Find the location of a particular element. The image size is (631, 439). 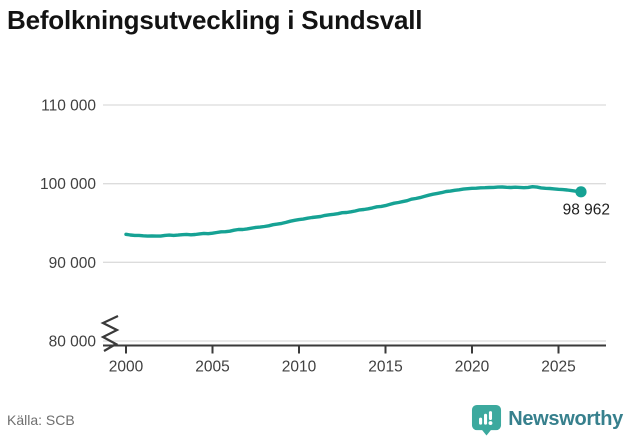

y-tick-label: 100 000 is located at coordinates (68, 184).